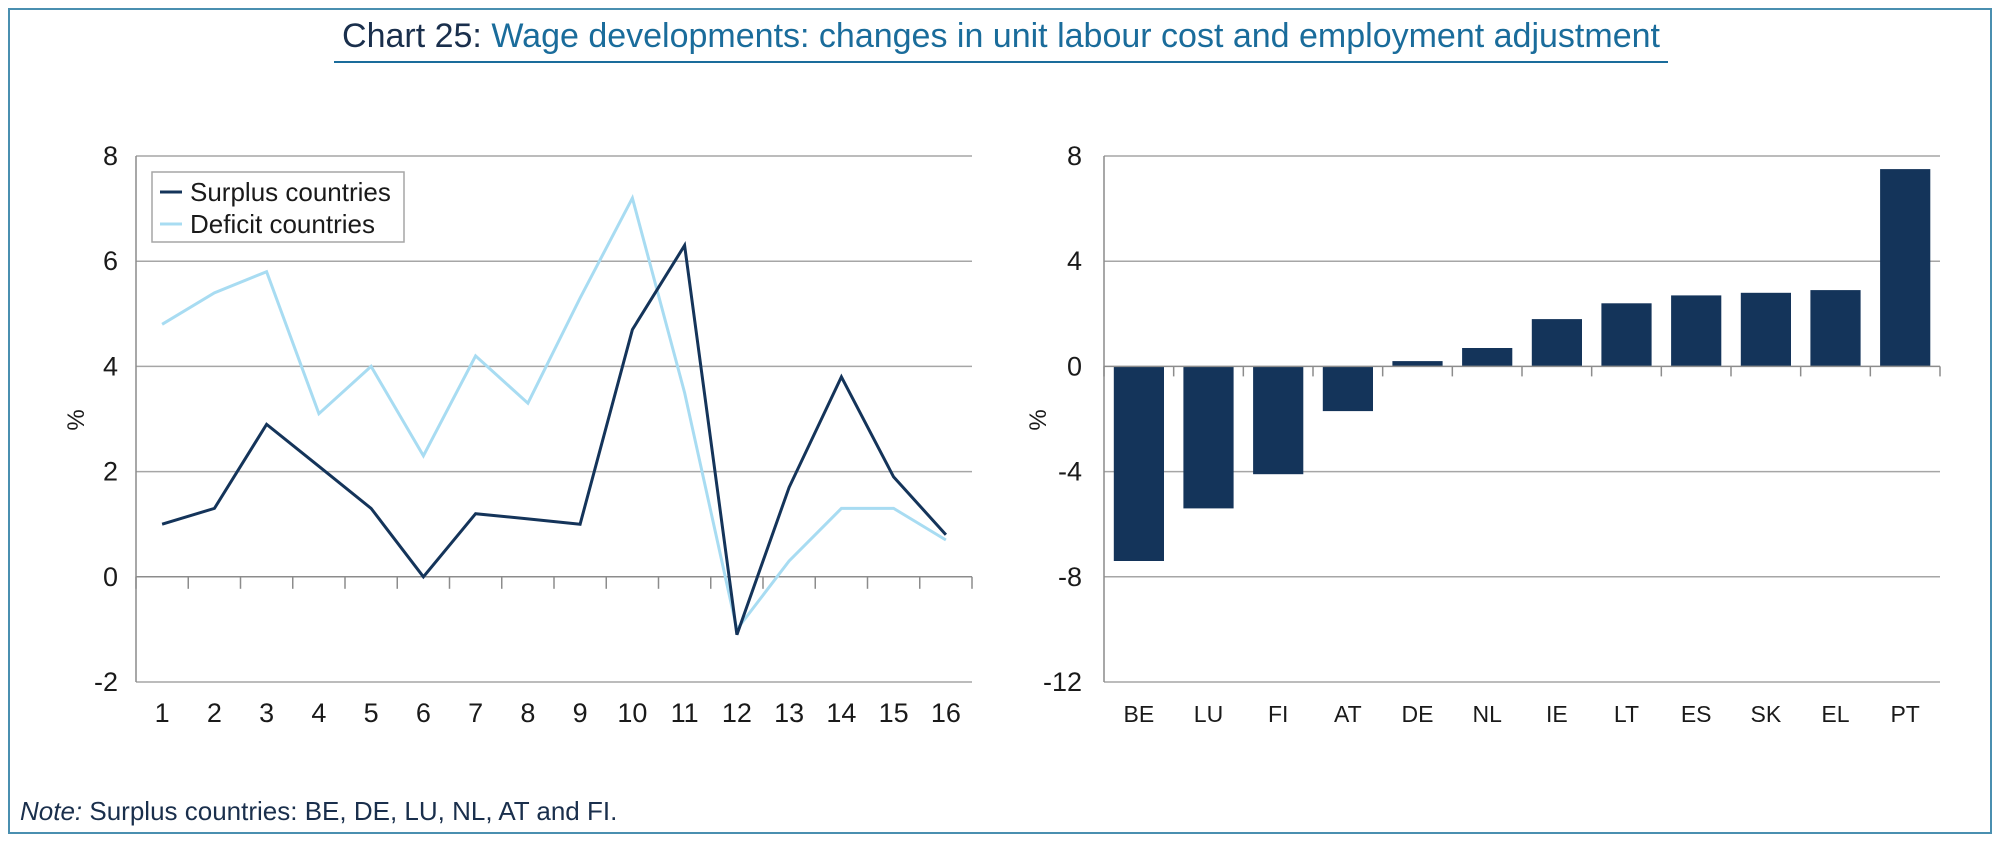  What do you see at coordinates (1278, 420) in the screenshot?
I see `bar-fi` at bounding box center [1278, 420].